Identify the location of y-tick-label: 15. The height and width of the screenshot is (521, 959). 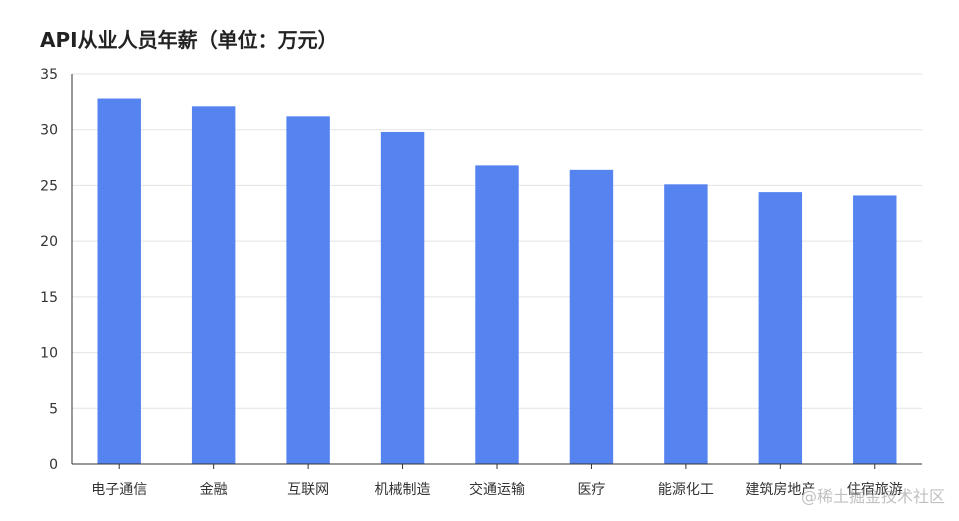
(49, 298).